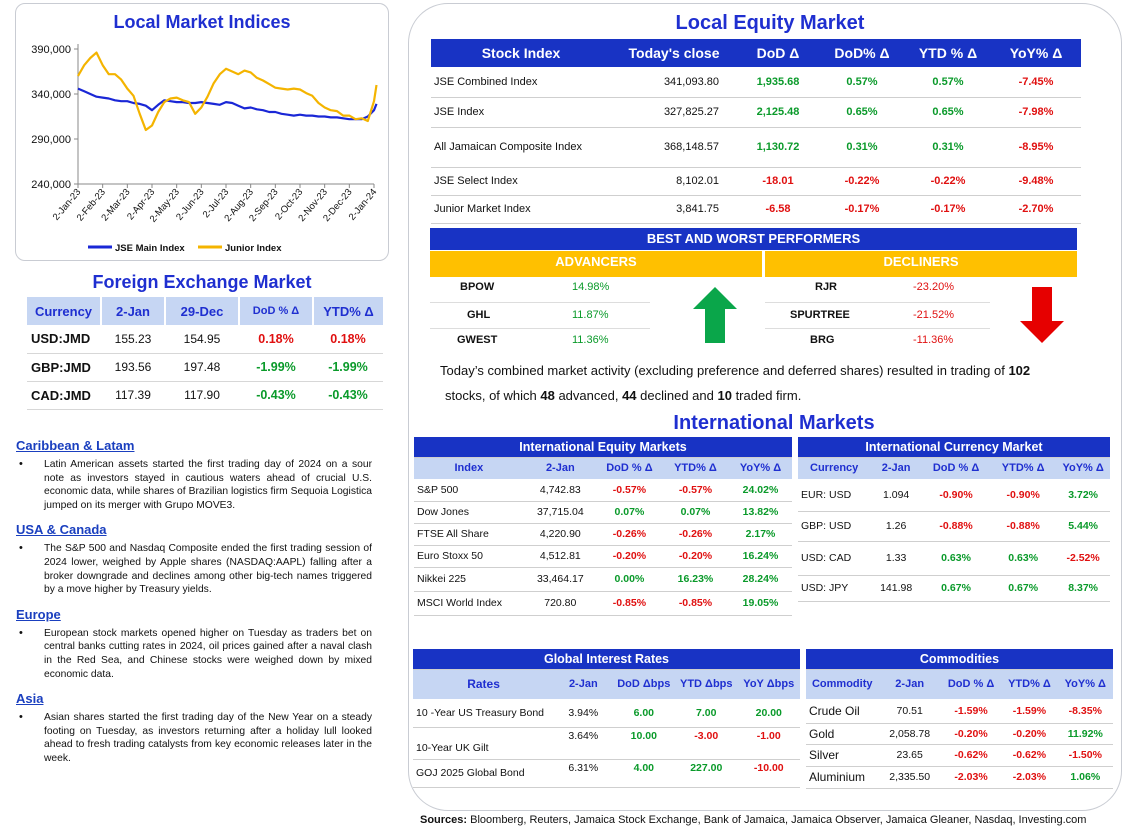 Image resolution: width=1148 pixels, height=837 pixels. I want to click on com-ytd: -0.62%, so click(1029, 755).